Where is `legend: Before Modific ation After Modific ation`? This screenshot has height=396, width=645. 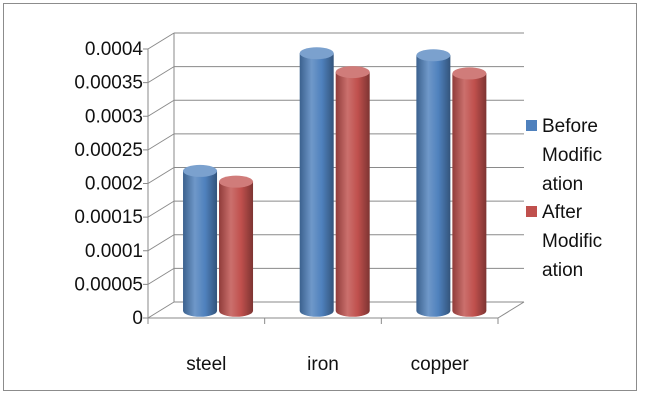
legend: Before Modific ation After Modific ation is located at coordinates (564, 198).